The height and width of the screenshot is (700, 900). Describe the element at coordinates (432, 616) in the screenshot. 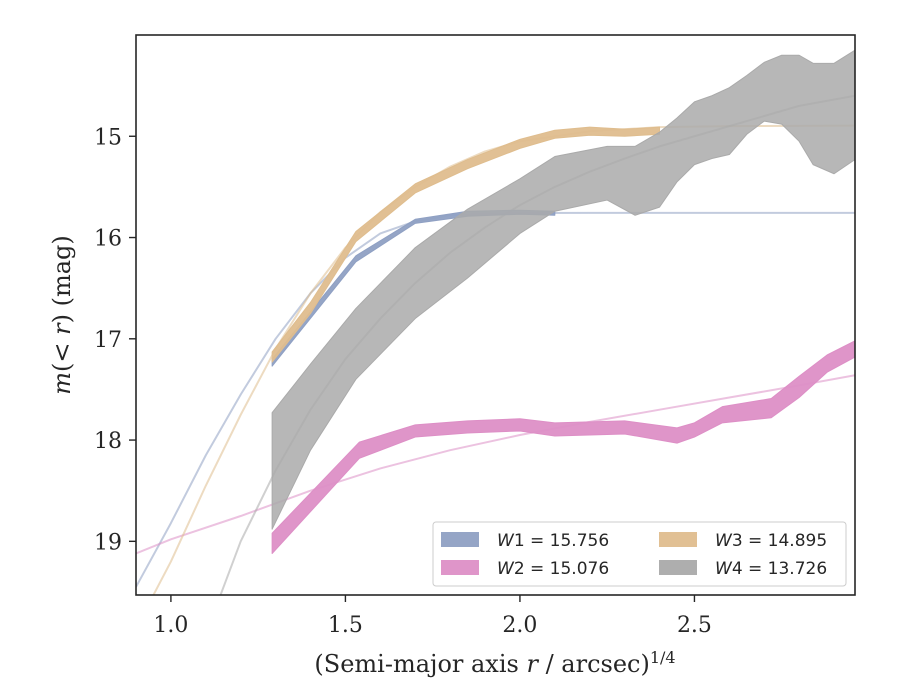

I see `x-axis-ticks: 1.0 1.5 2.0 2.5` at that location.